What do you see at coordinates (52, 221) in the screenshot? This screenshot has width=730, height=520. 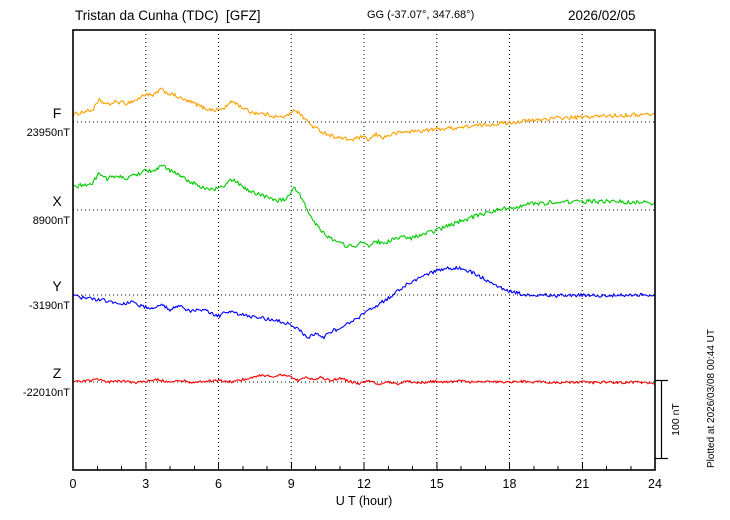 I see `component-baseline-value-x: 8900nT` at bounding box center [52, 221].